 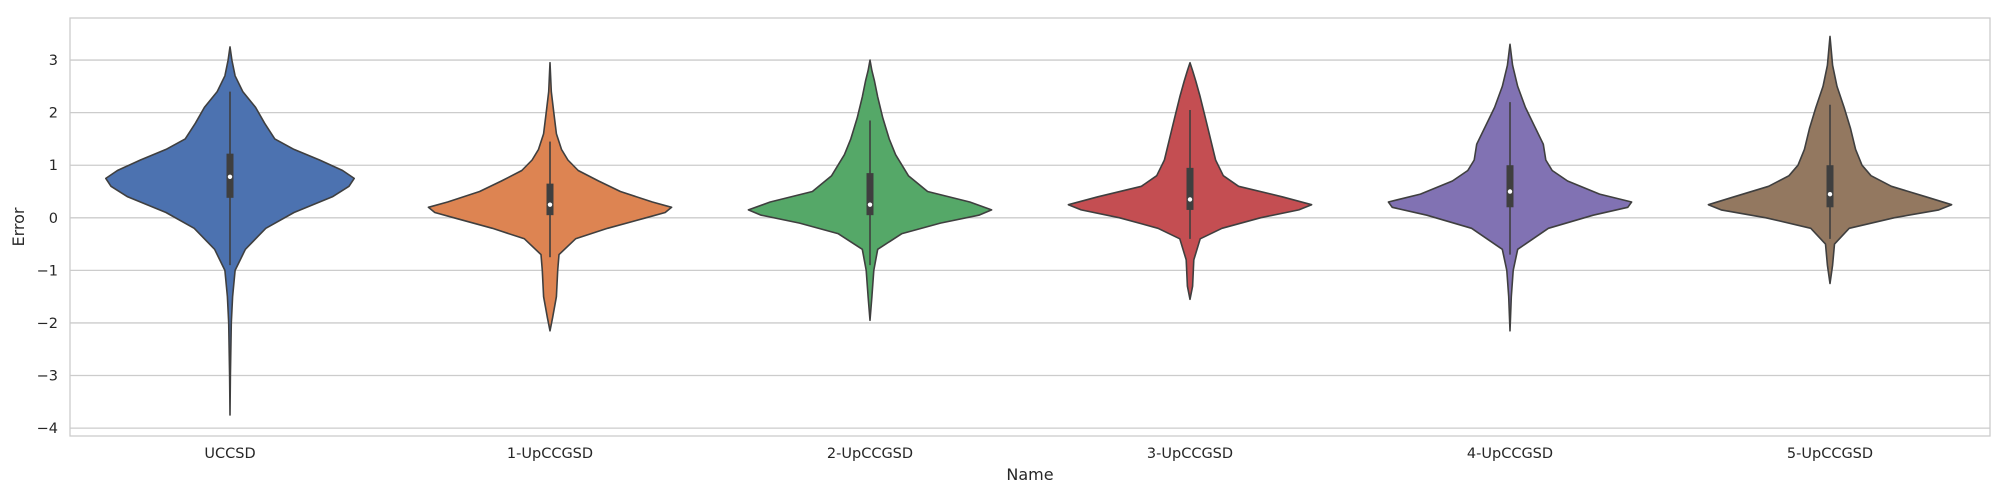 I want to click on y-tick-label: 2, so click(x=53, y=114).